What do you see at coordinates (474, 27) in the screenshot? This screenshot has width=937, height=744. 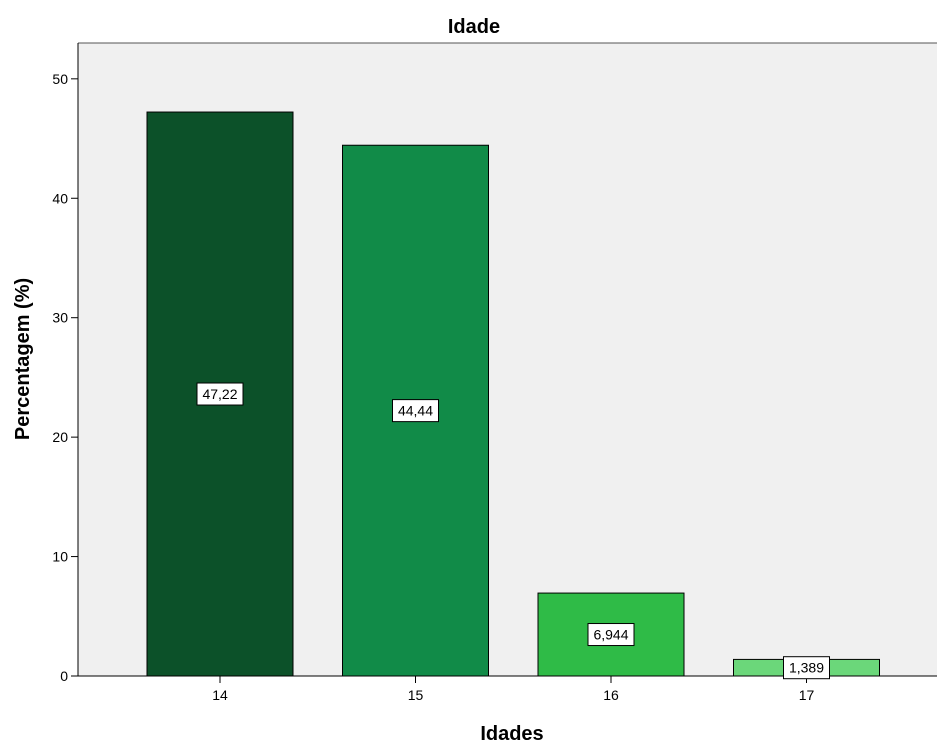 I see `chart-title: Idade` at bounding box center [474, 27].